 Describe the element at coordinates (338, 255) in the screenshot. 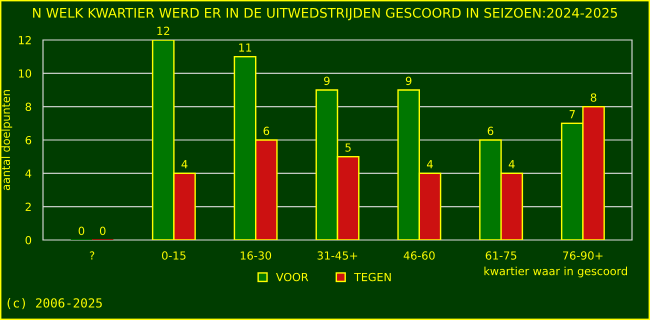

I see `x-tick-label: 31-45+` at that location.